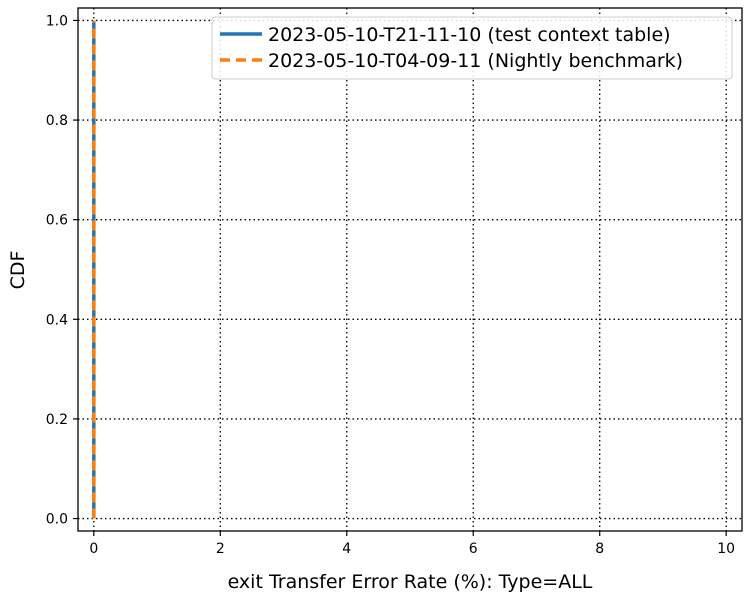  I want to click on legend-box, so click(472, 48).